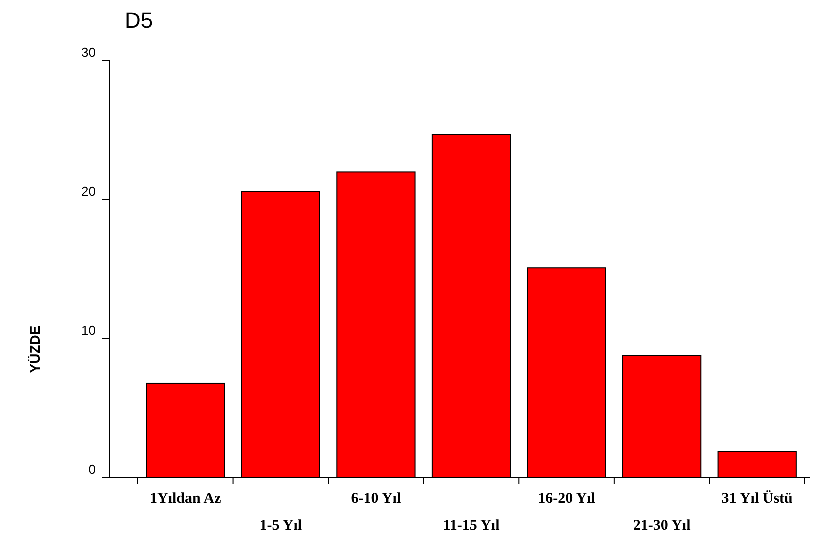  What do you see at coordinates (89, 52) in the screenshot?
I see `y-tick-label: 30` at bounding box center [89, 52].